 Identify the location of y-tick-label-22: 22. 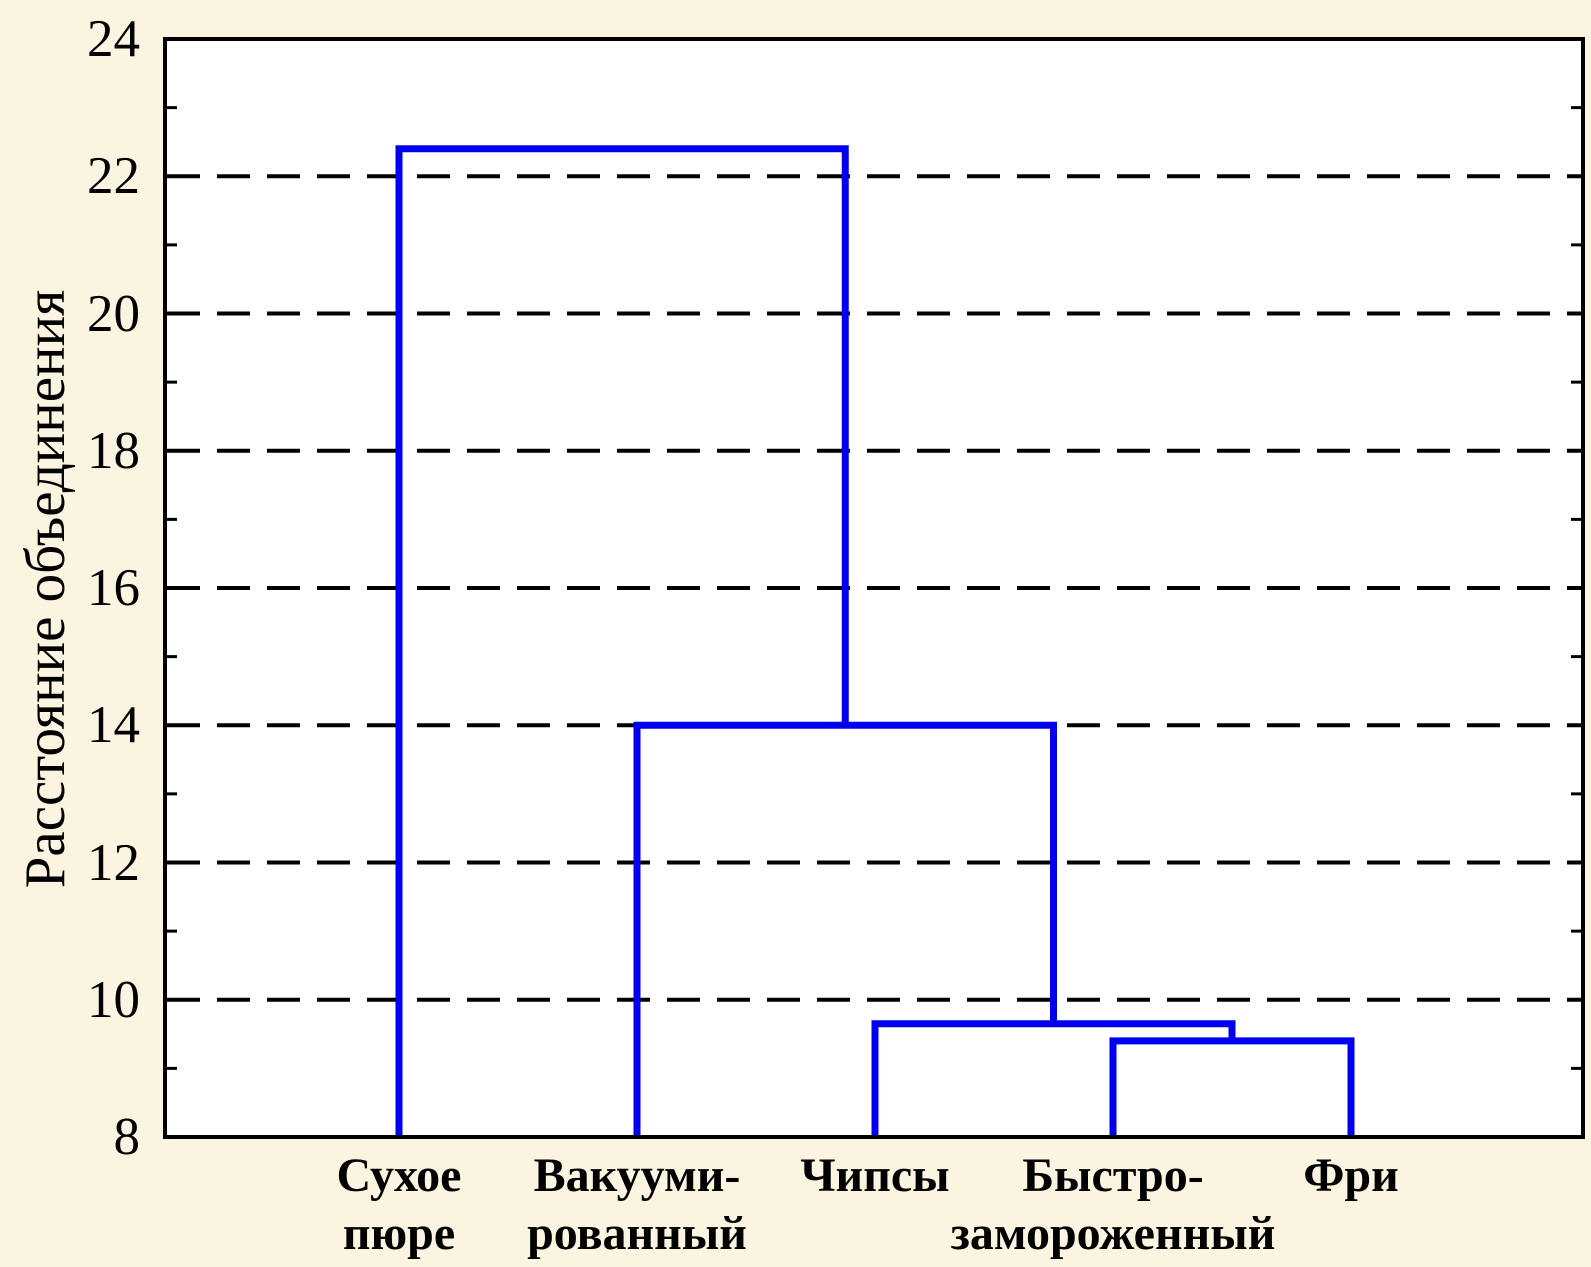
(113, 176).